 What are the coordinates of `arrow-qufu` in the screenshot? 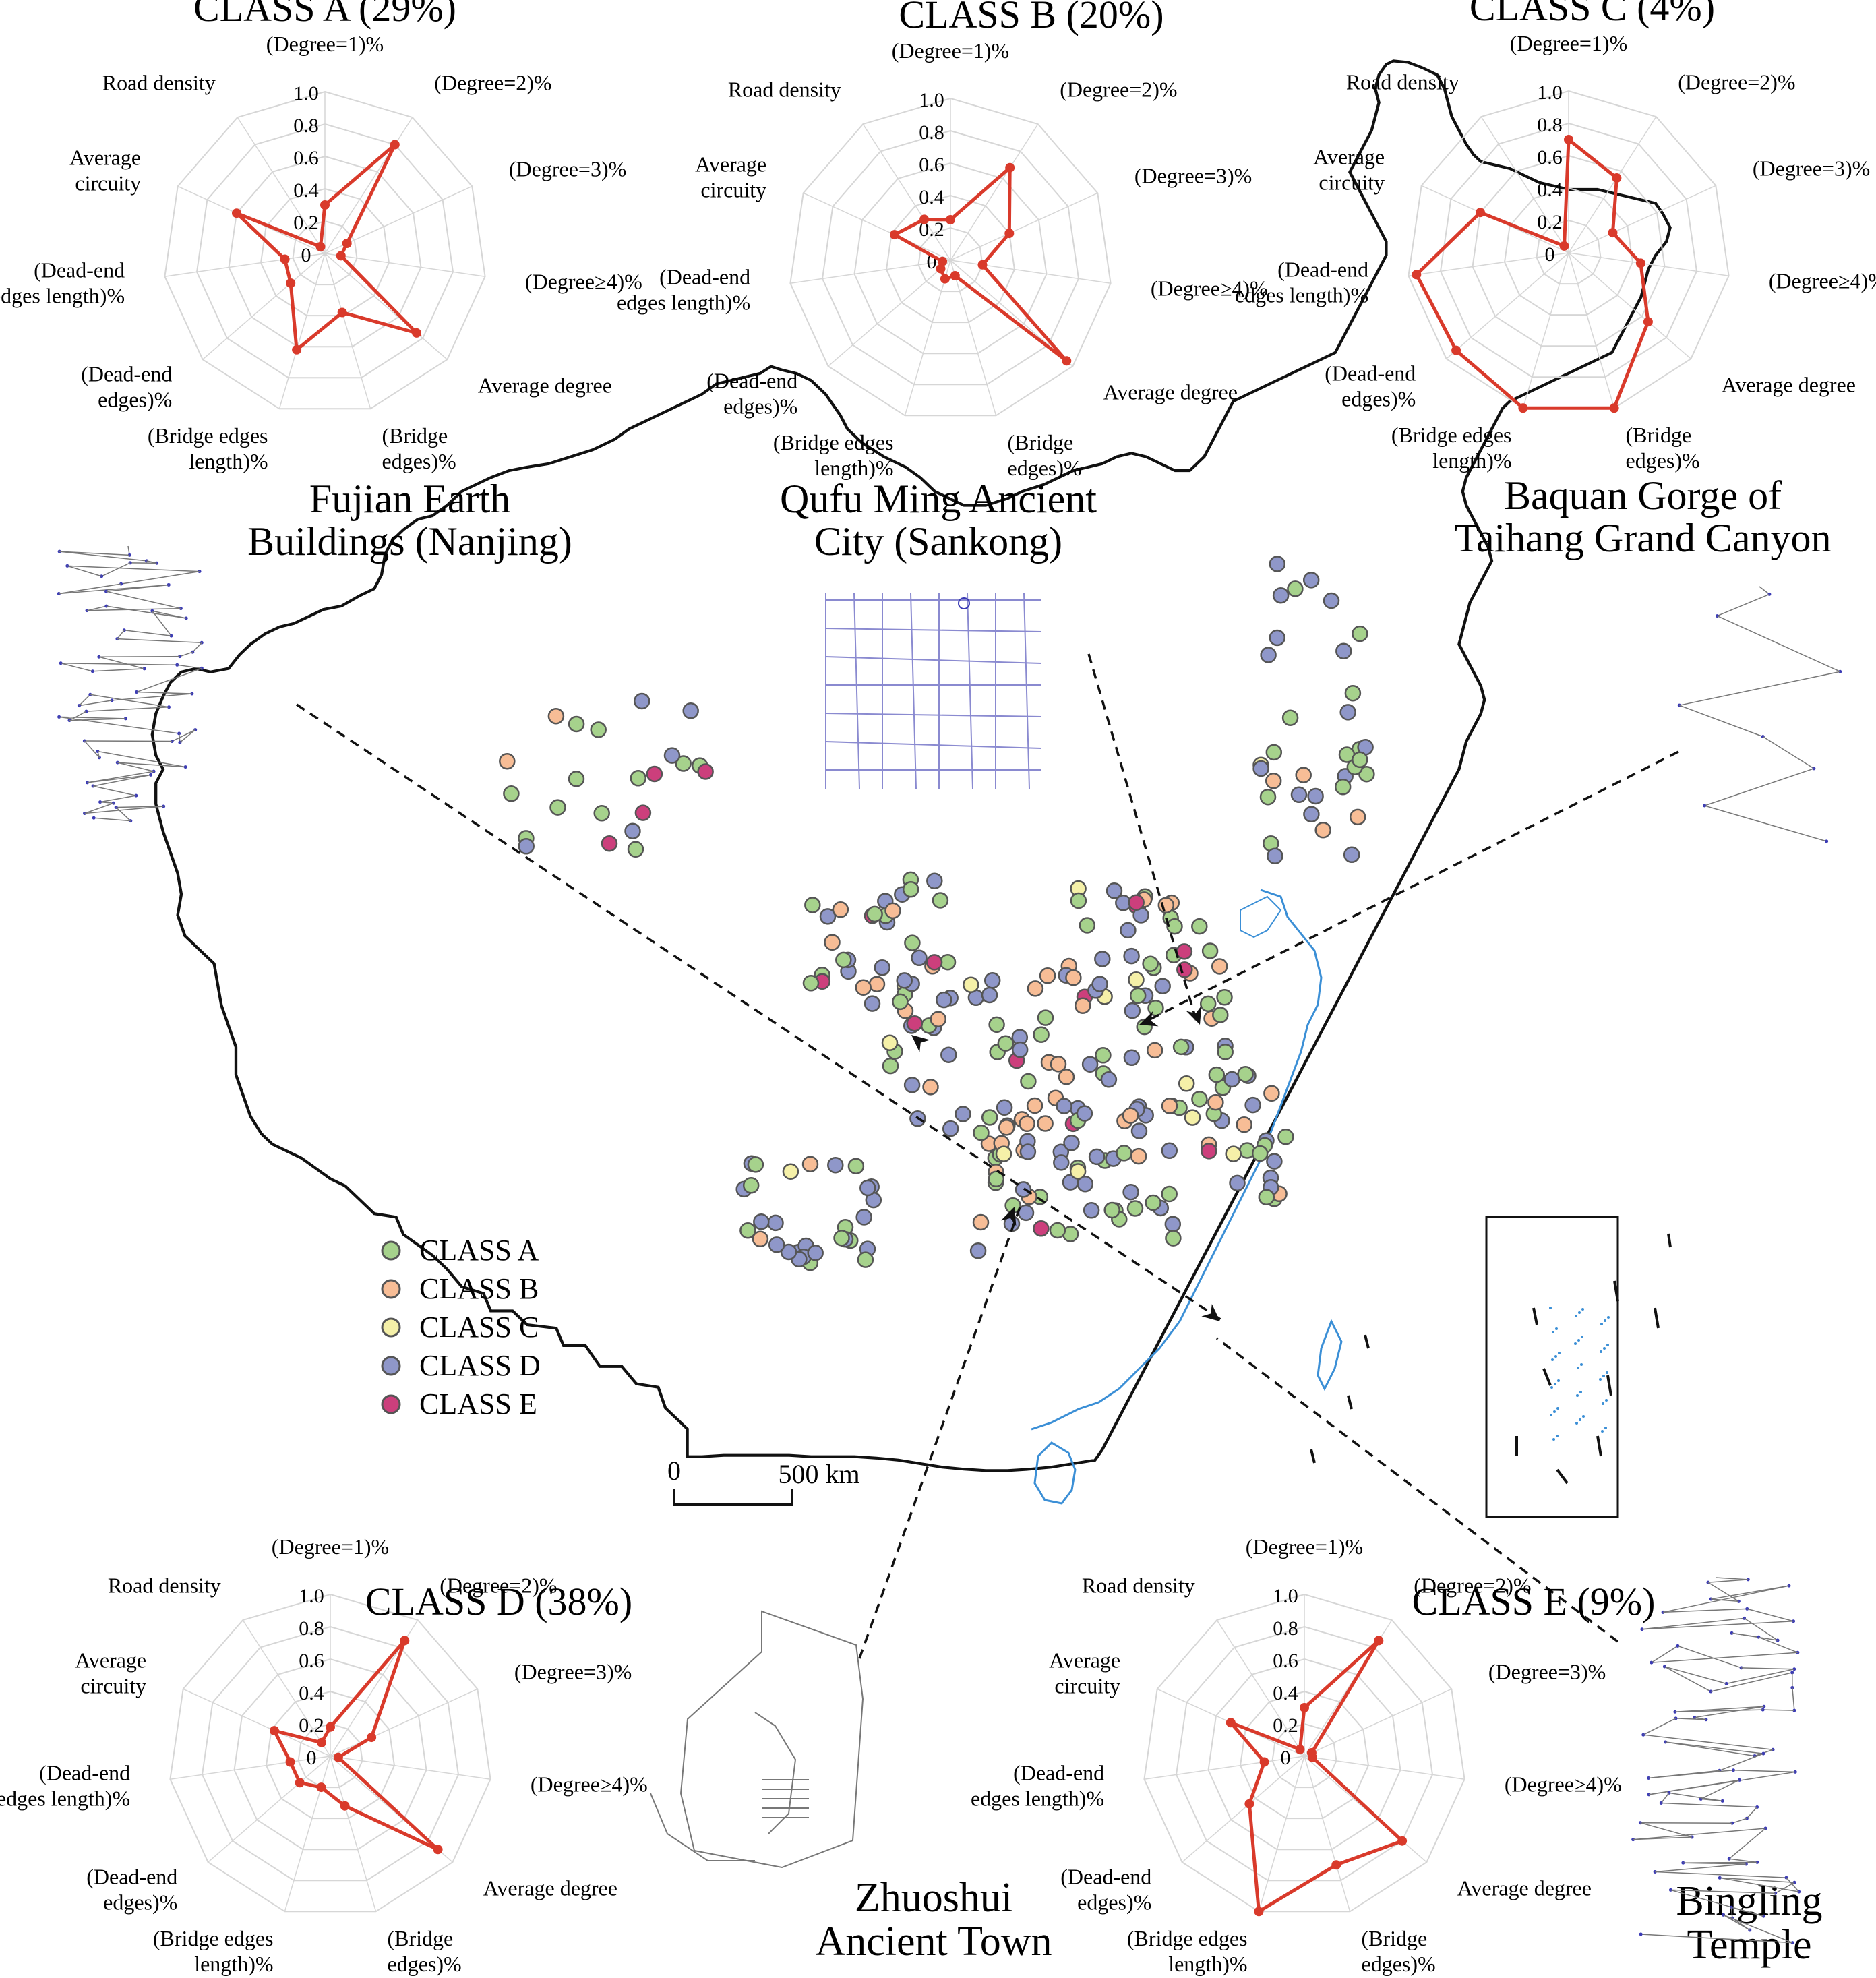 It's located at (1194, 1015).